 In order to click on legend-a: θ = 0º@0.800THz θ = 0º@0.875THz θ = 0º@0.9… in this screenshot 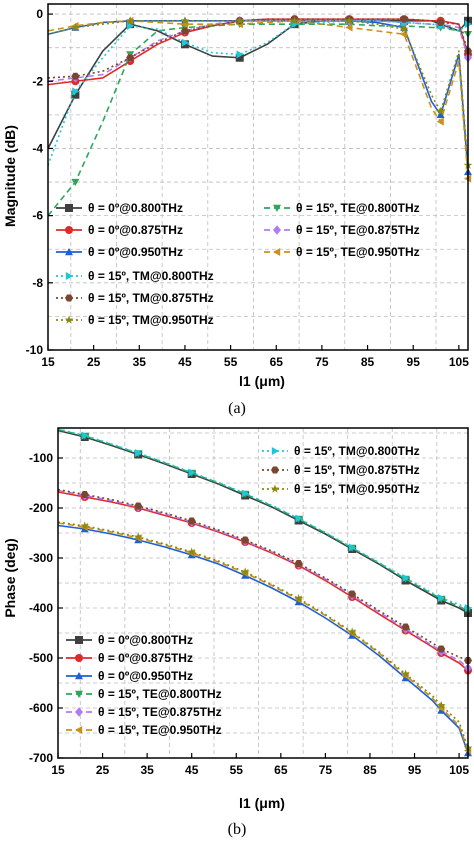, I will do `click(238, 264)`.